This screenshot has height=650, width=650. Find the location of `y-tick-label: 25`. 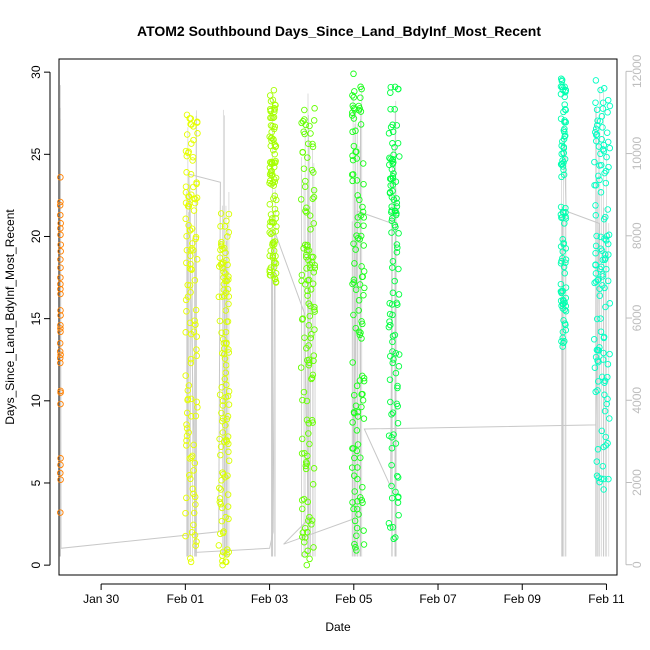

y-tick-label: 25 is located at coordinates (36, 154).